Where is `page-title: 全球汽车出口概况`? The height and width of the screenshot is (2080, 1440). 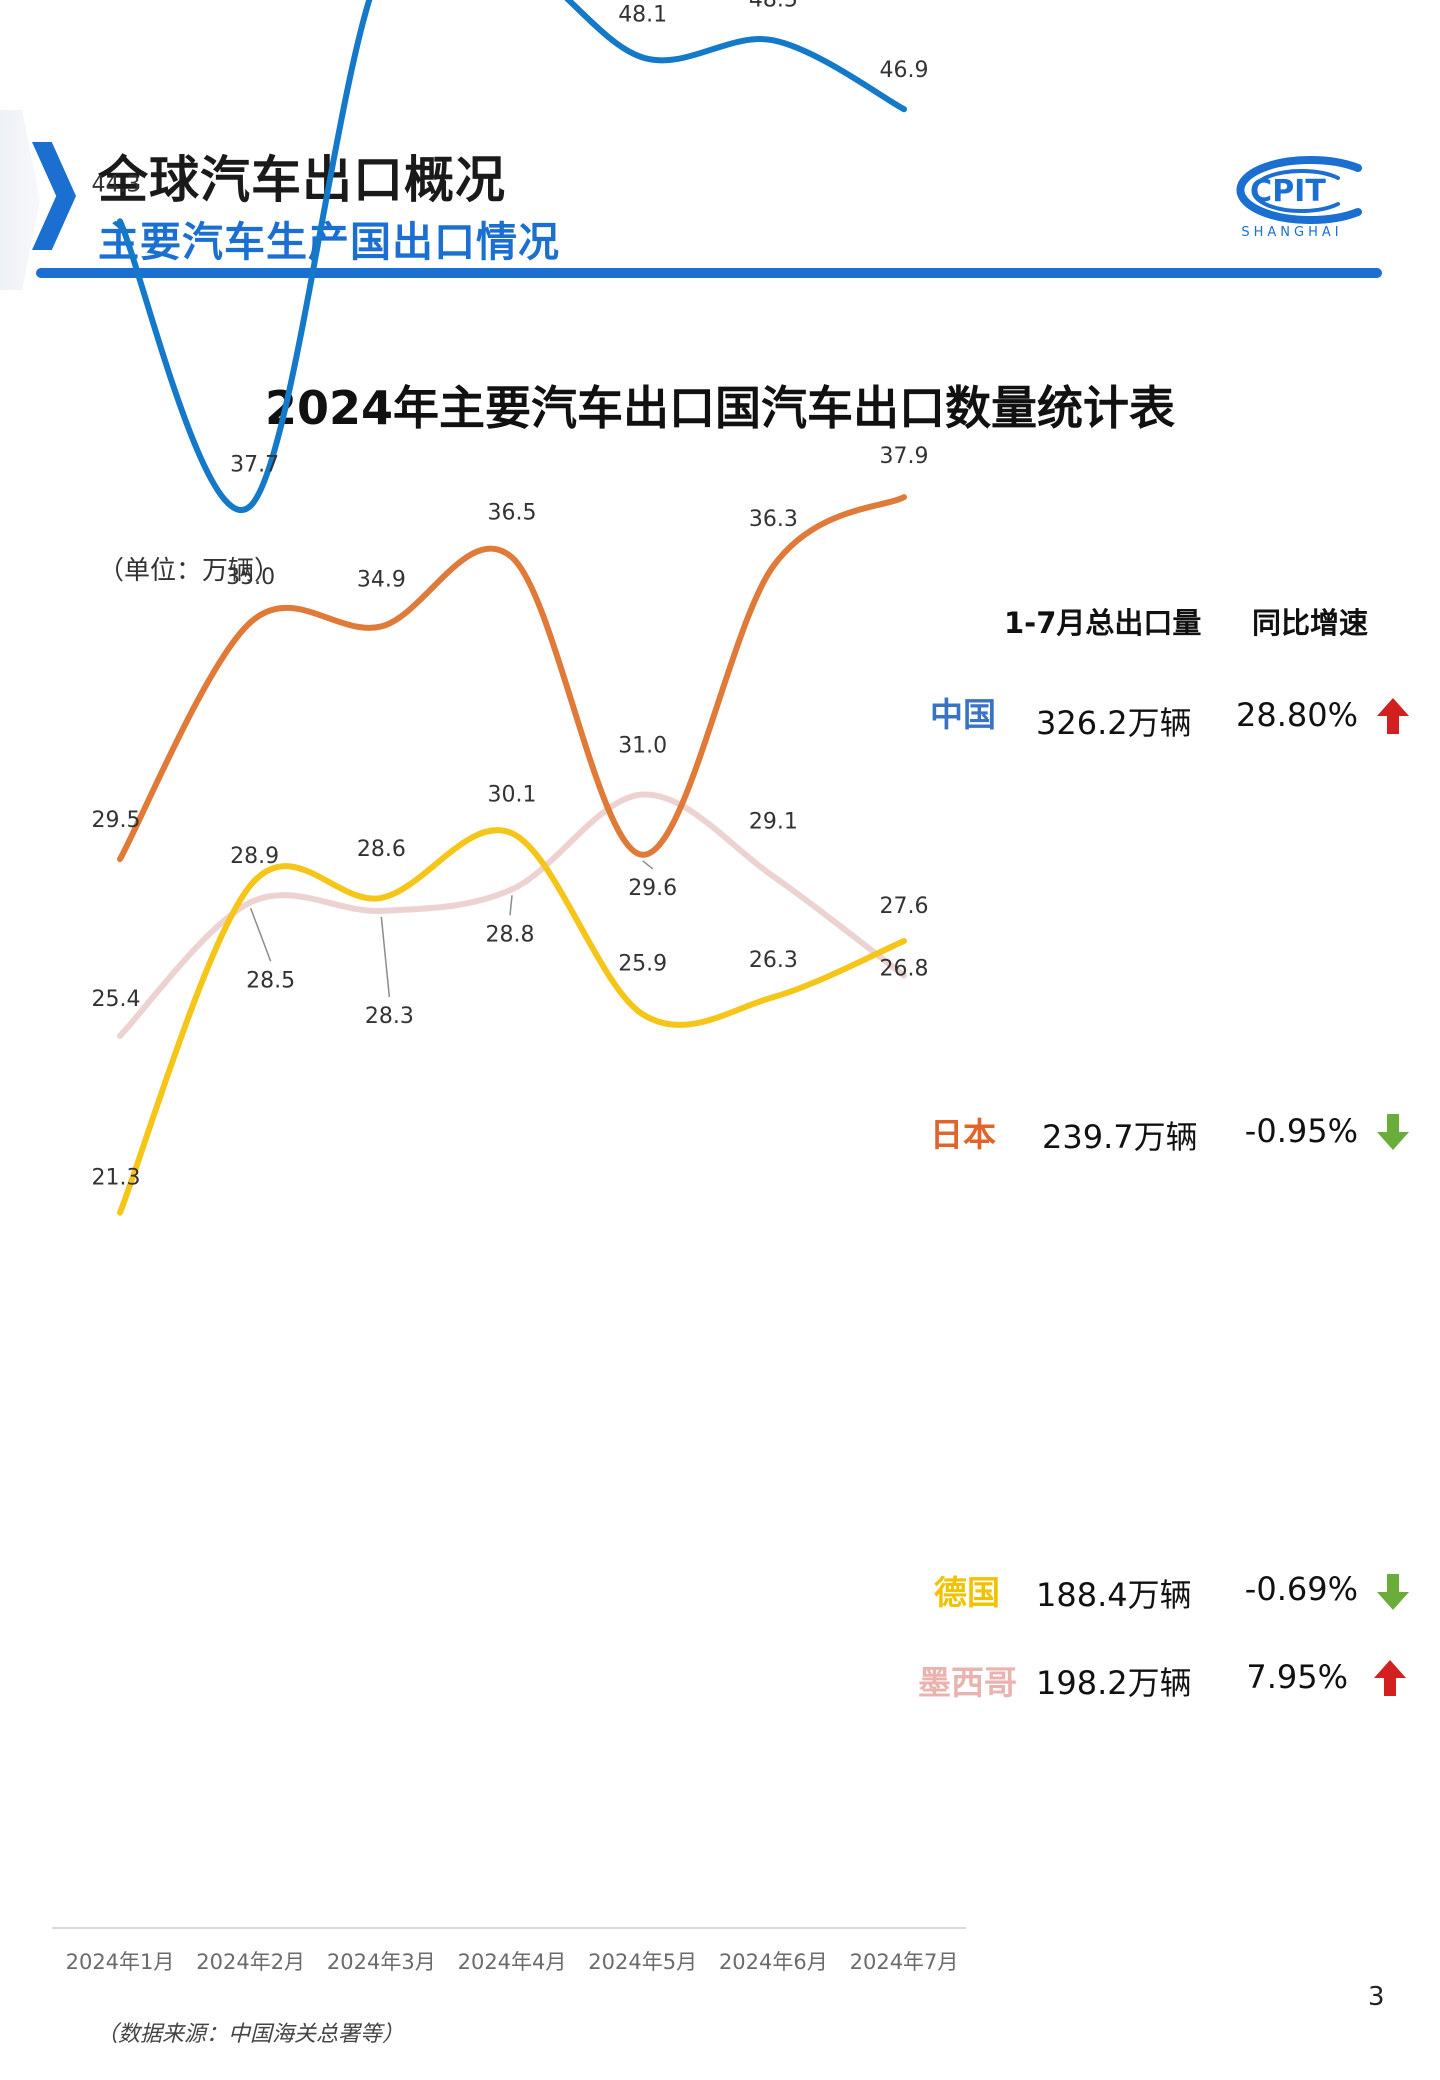 page-title: 全球汽车出口概况 is located at coordinates (302, 180).